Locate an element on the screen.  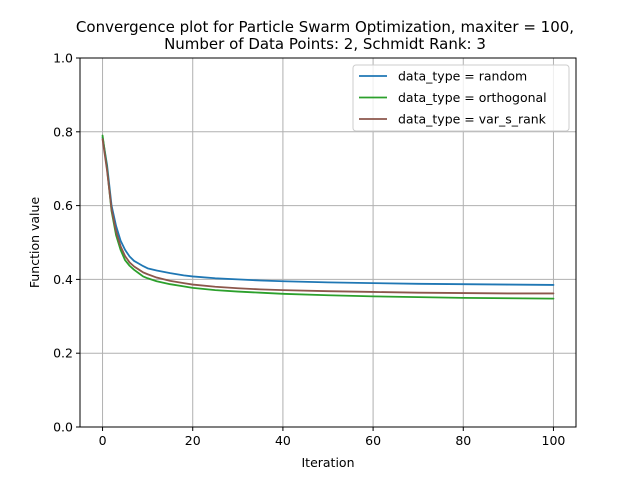
legend-box is located at coordinates (461, 98).